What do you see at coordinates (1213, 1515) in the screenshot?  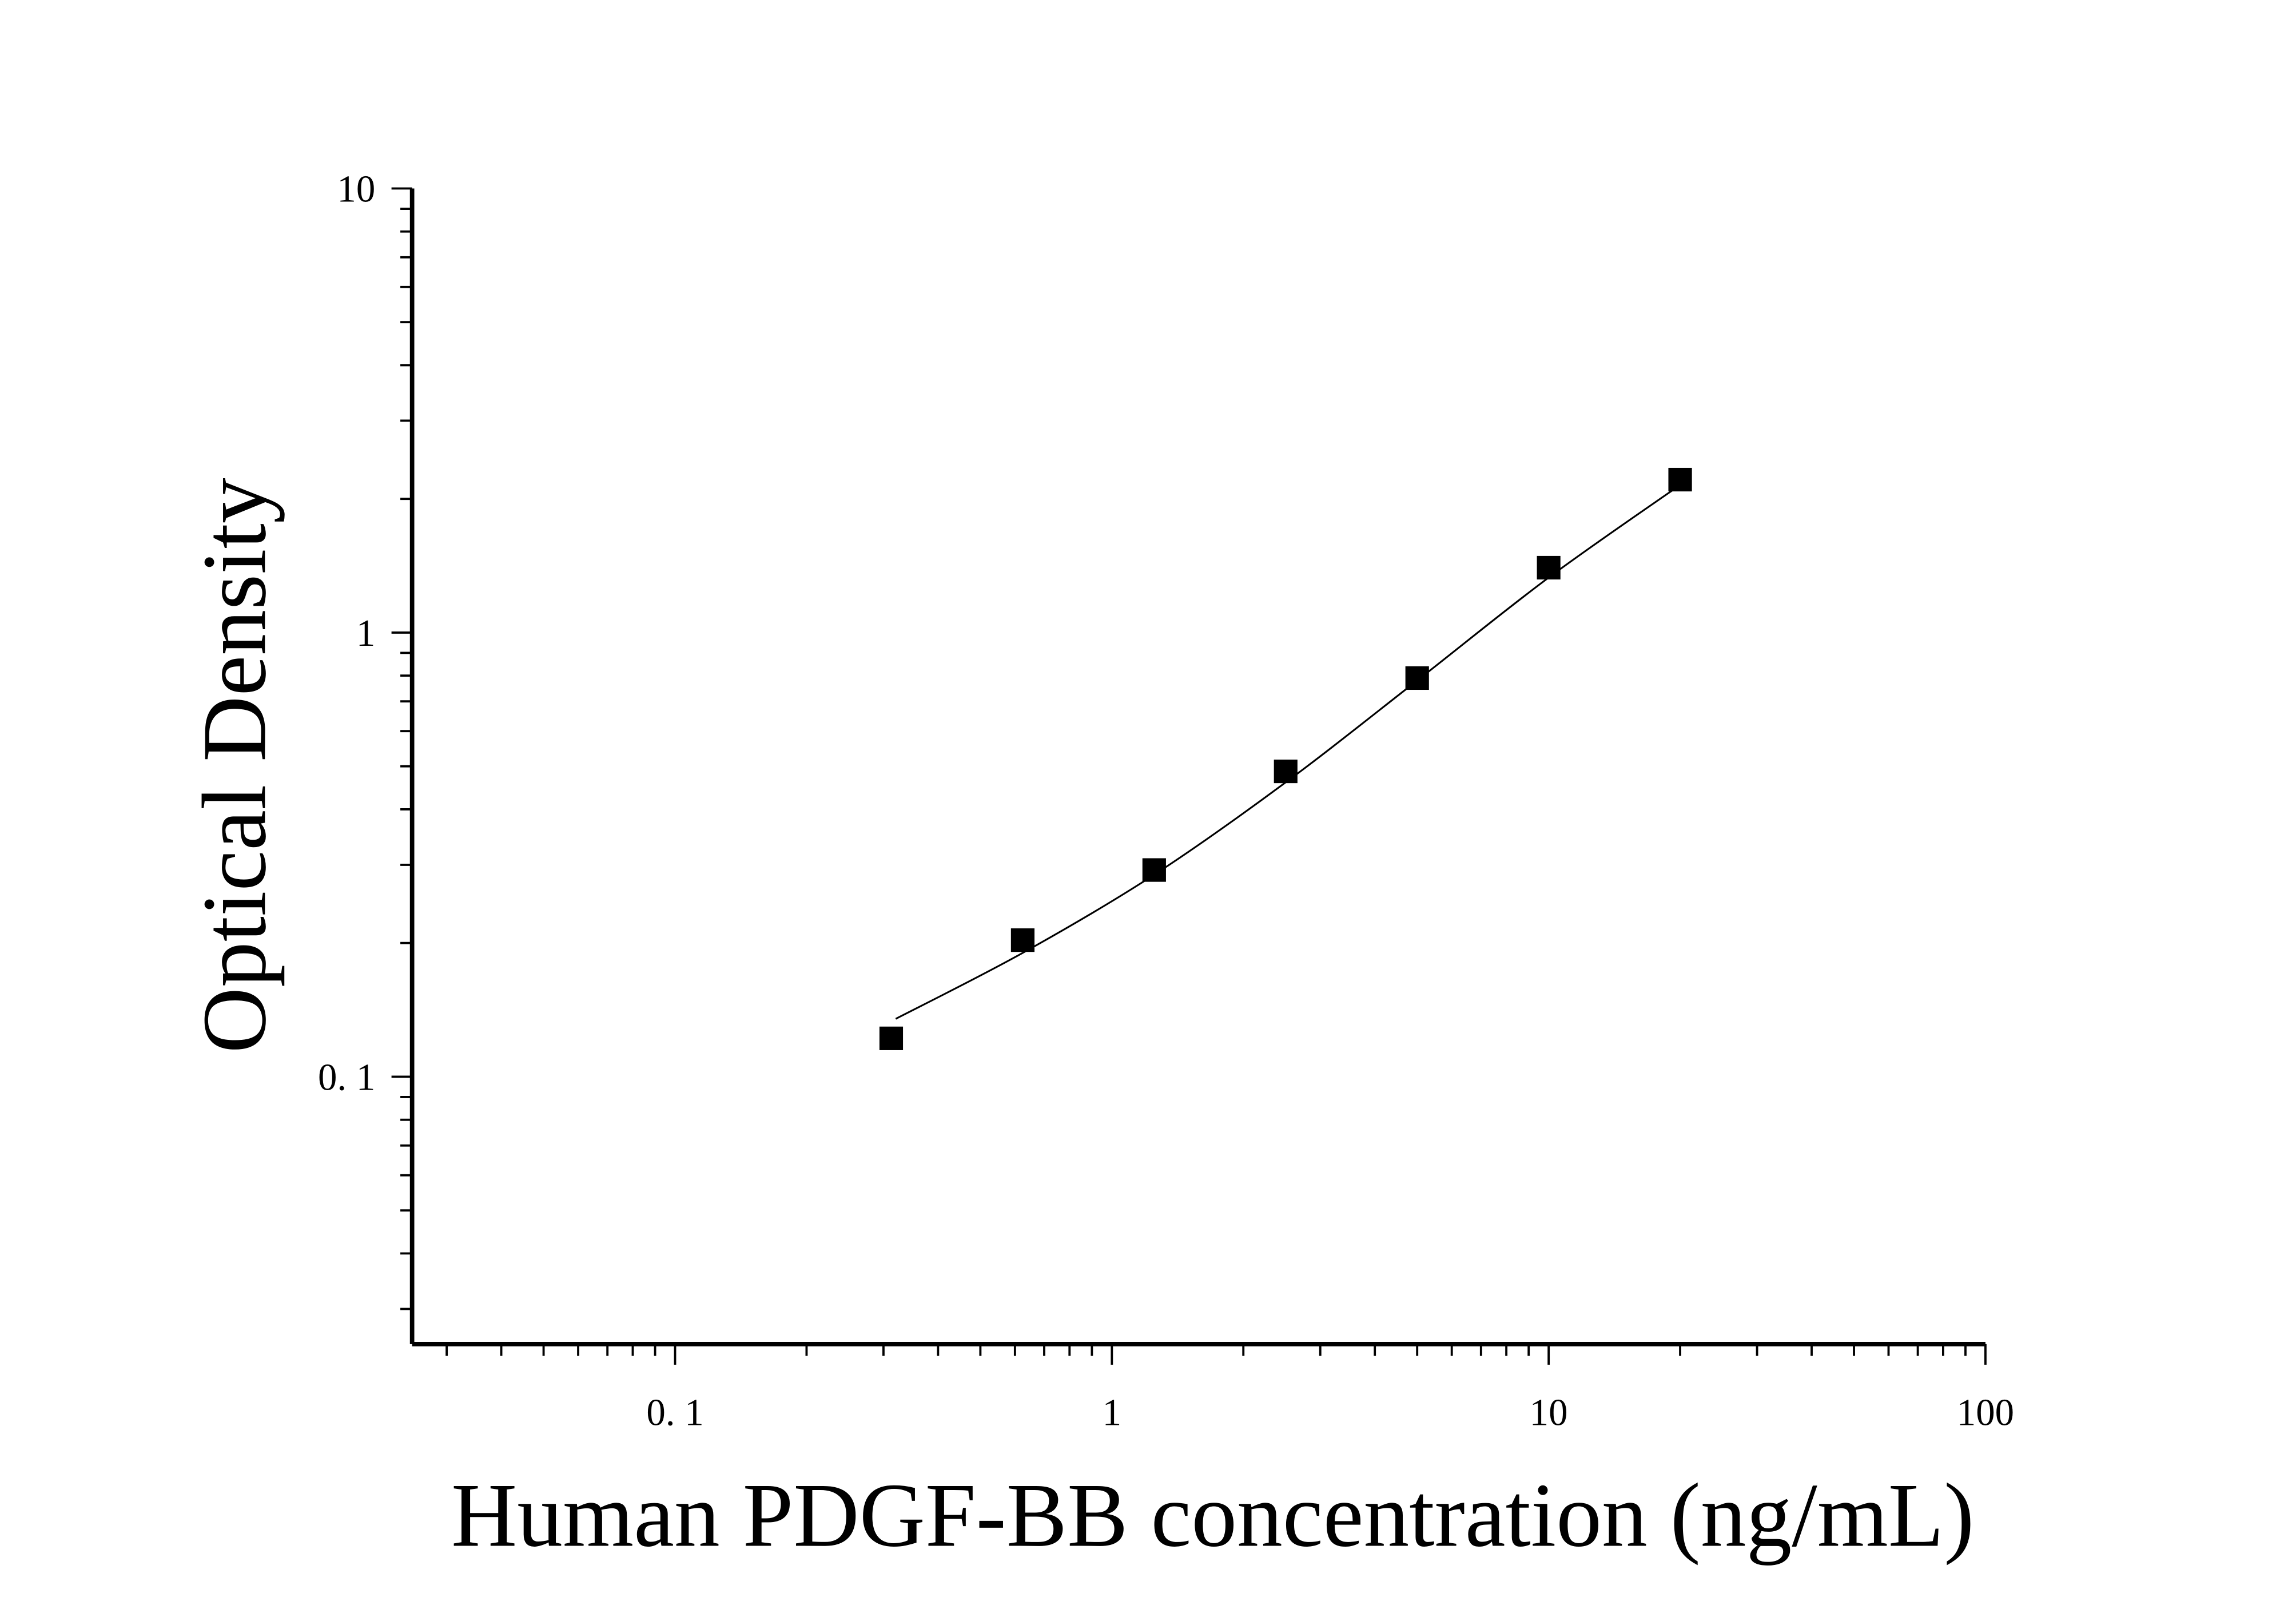 I see `x-axis-label: Human PDGF-BB concentration (ng/mL)` at bounding box center [1213, 1515].